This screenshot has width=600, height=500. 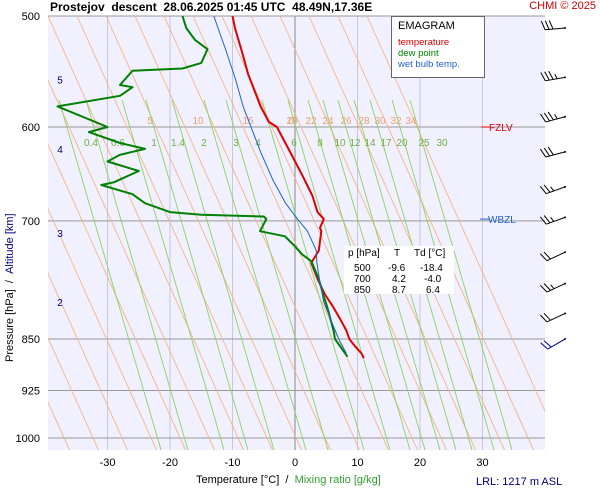 What do you see at coordinates (426, 26) in the screenshot?
I see `legend-title: EMAGRAM` at bounding box center [426, 26].